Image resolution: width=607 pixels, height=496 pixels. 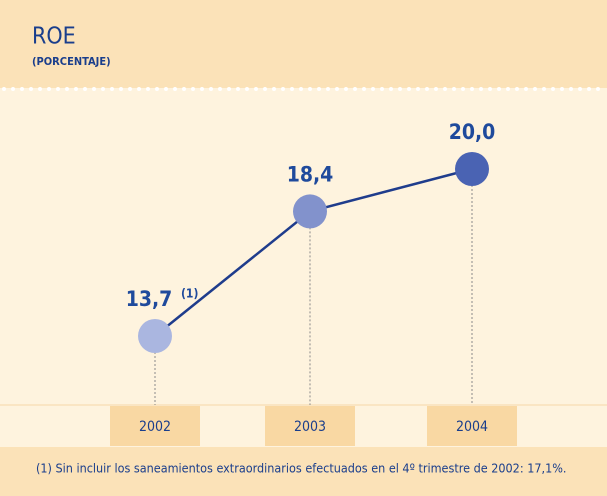 I want to click on chart-title: ROE, so click(x=54, y=37).